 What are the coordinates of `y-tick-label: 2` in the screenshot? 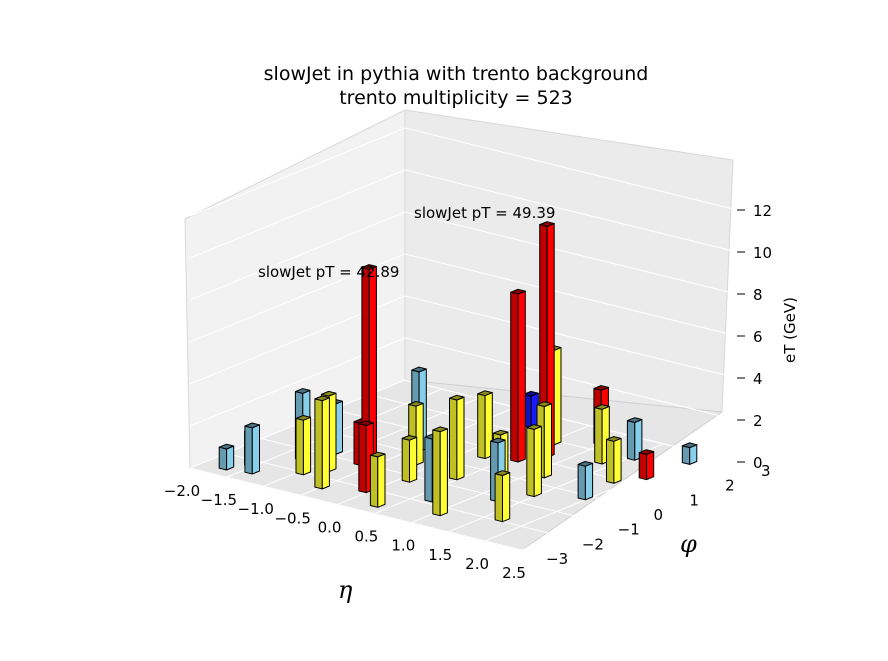 It's located at (730, 486).